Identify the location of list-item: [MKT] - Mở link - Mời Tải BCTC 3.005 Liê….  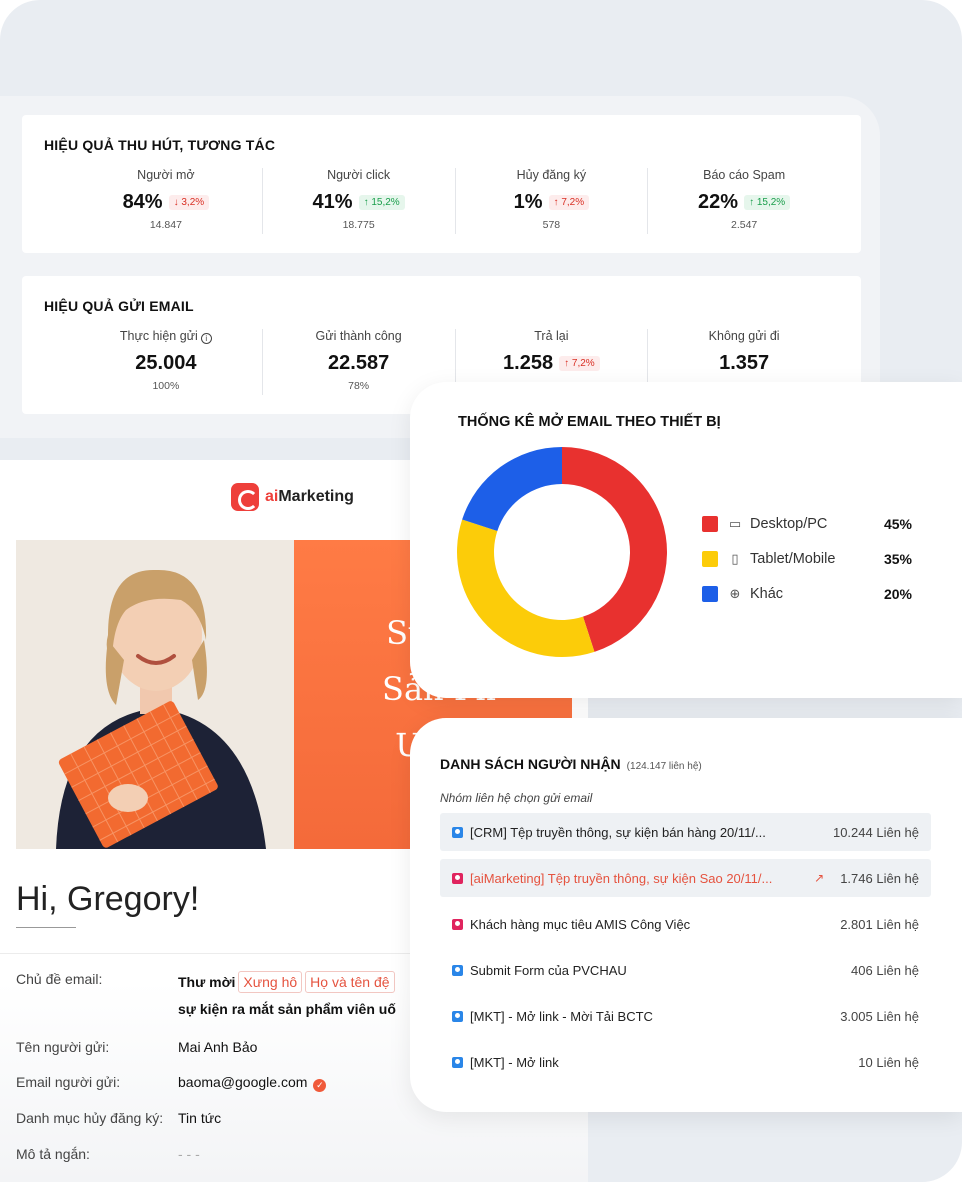
(685, 1016).